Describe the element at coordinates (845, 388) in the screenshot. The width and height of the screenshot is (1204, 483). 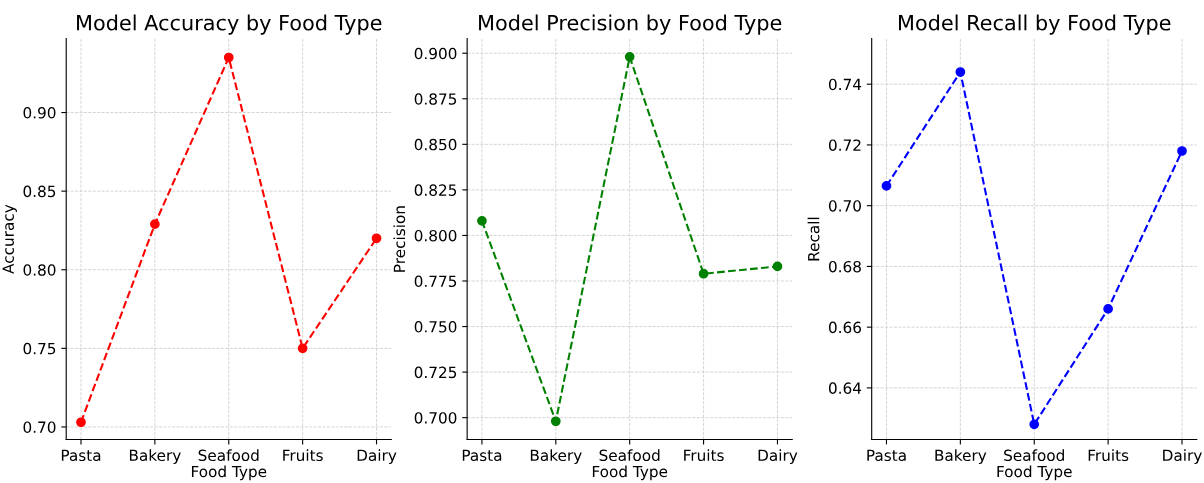
I see `y-tick-label: 0.64` at that location.